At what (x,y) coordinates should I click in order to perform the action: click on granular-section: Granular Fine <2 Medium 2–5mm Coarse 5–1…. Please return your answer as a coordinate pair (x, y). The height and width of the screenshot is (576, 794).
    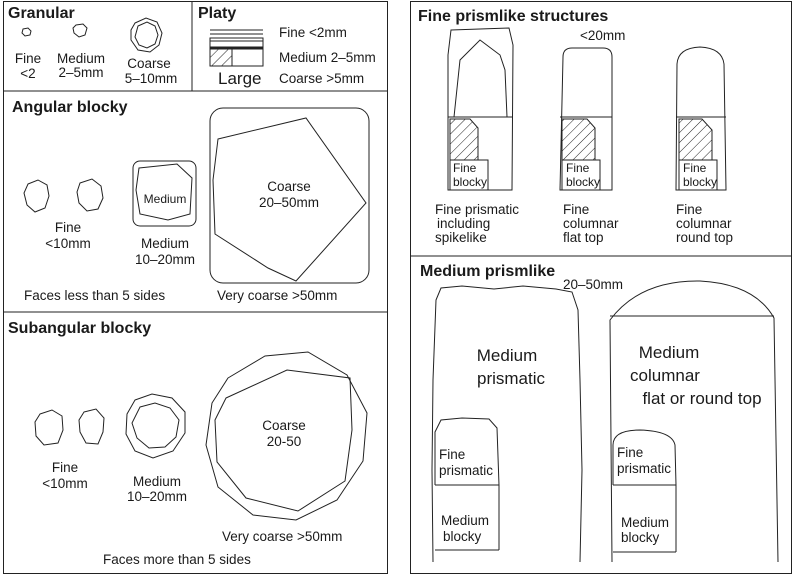
    Looking at the image, I should click on (92, 45).